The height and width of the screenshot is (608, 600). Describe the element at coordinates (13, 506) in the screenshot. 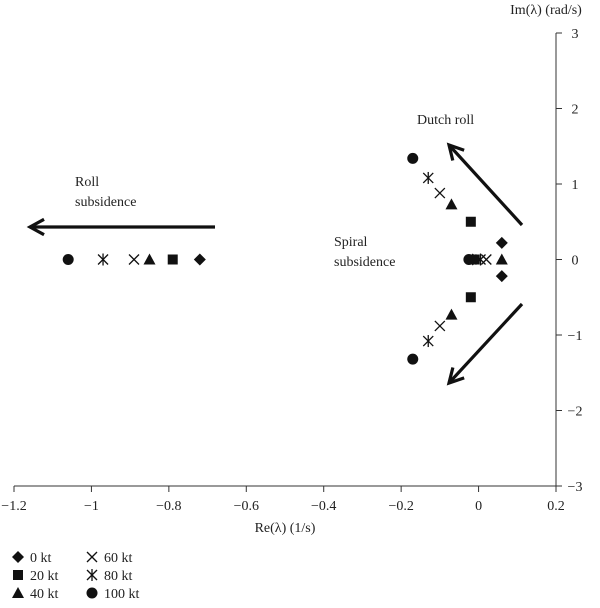

I see `x-tick-label: −1.2` at that location.